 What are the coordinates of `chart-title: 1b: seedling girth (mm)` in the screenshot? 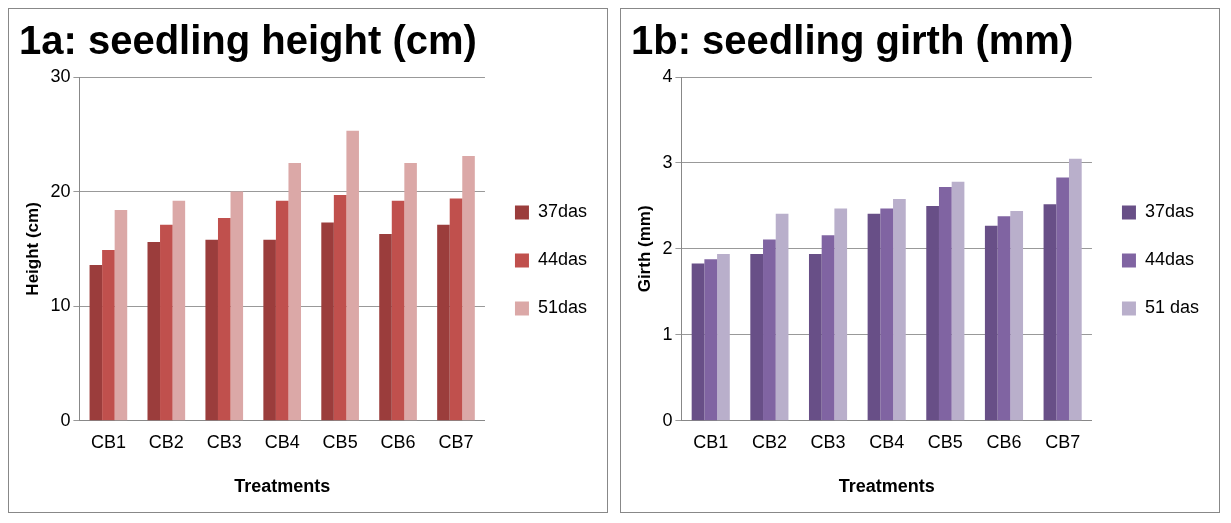 It's located at (852, 40).